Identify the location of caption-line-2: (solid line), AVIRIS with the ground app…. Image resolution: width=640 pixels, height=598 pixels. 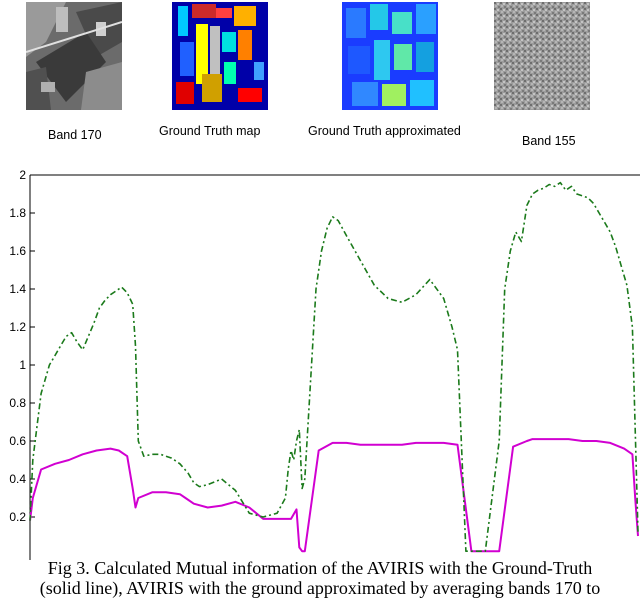
(320, 588).